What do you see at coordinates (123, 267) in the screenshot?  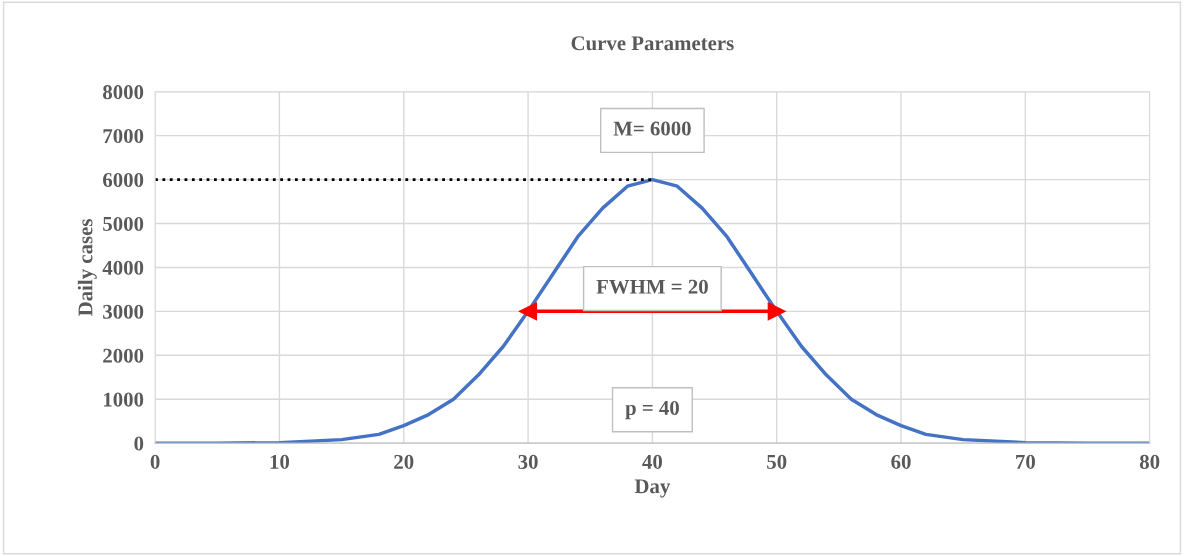 I see `y-tick-label: 4000` at bounding box center [123, 267].